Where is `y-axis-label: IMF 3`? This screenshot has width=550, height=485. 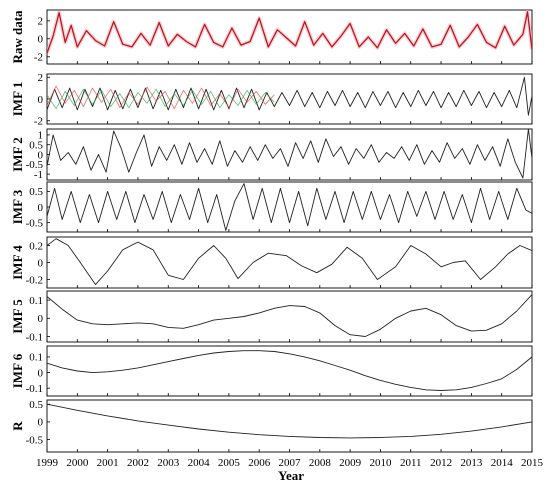 y-axis-label: IMF 3 is located at coordinates (17, 206).